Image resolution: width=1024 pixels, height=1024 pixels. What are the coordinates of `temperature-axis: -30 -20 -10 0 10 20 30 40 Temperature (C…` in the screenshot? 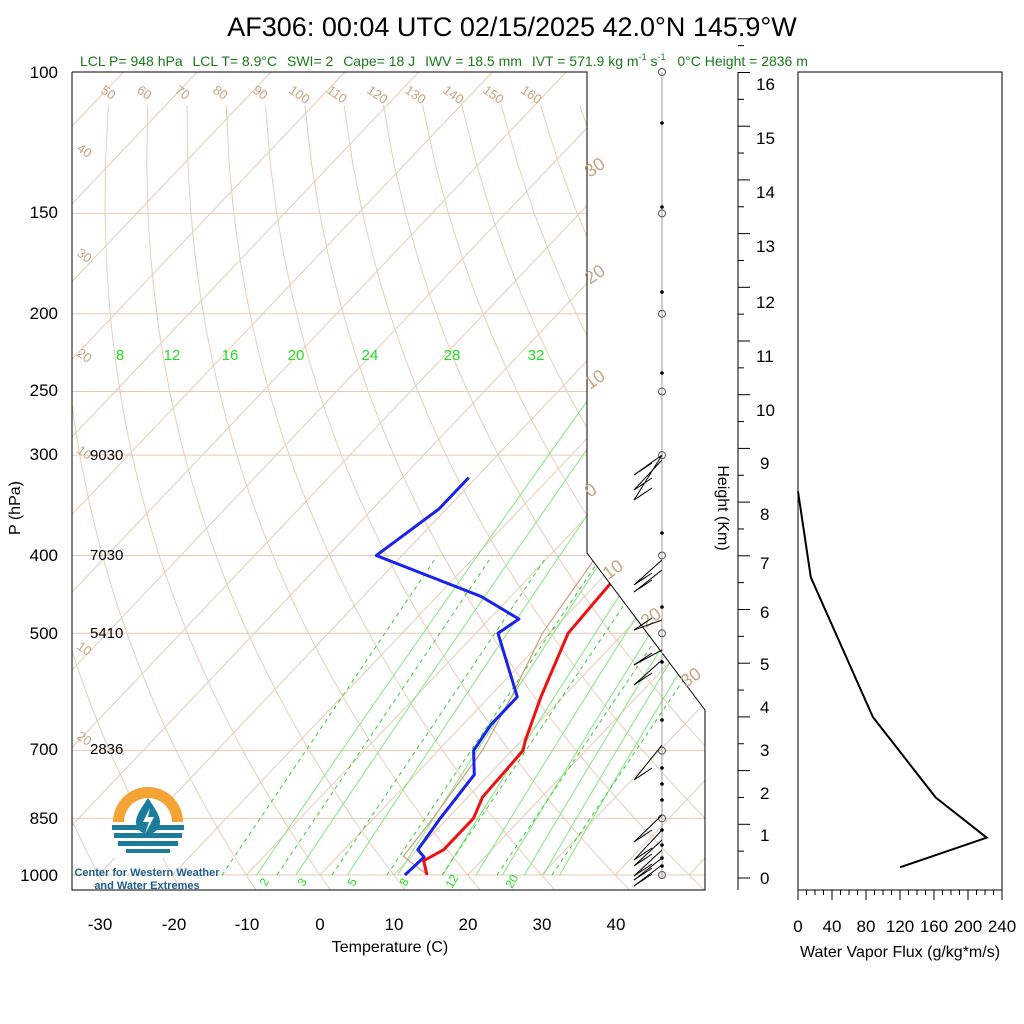 It's located at (357, 935).